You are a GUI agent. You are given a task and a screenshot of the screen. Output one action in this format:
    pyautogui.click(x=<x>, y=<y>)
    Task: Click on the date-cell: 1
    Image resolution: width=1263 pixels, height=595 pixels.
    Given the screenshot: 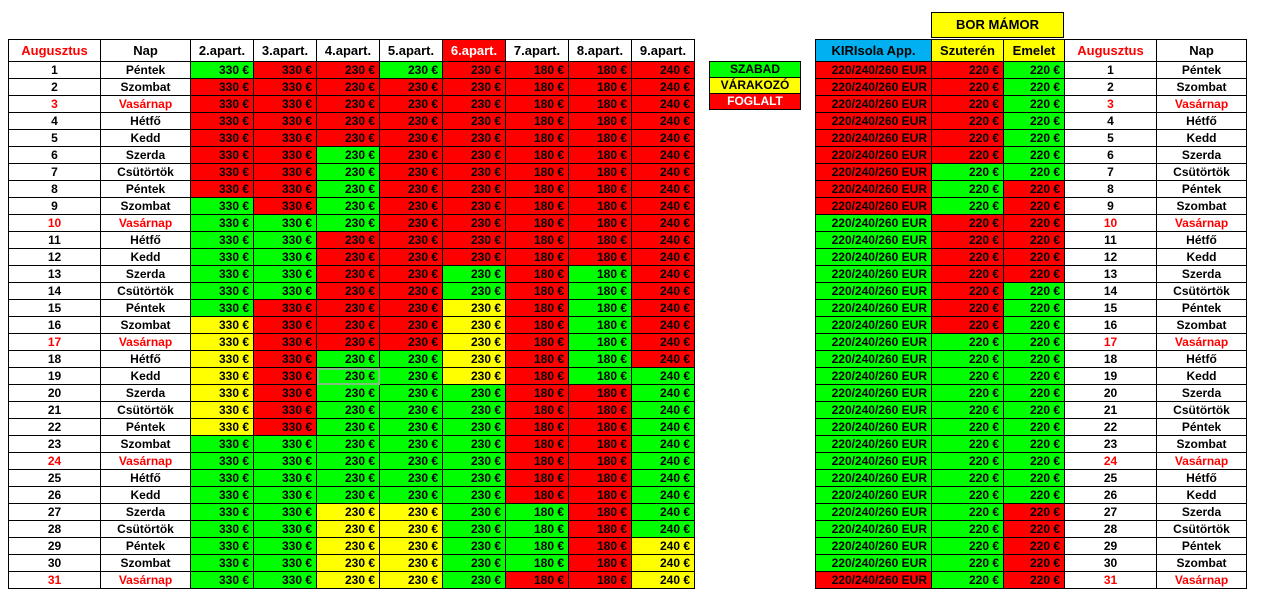 What is the action you would take?
    pyautogui.click(x=54, y=70)
    